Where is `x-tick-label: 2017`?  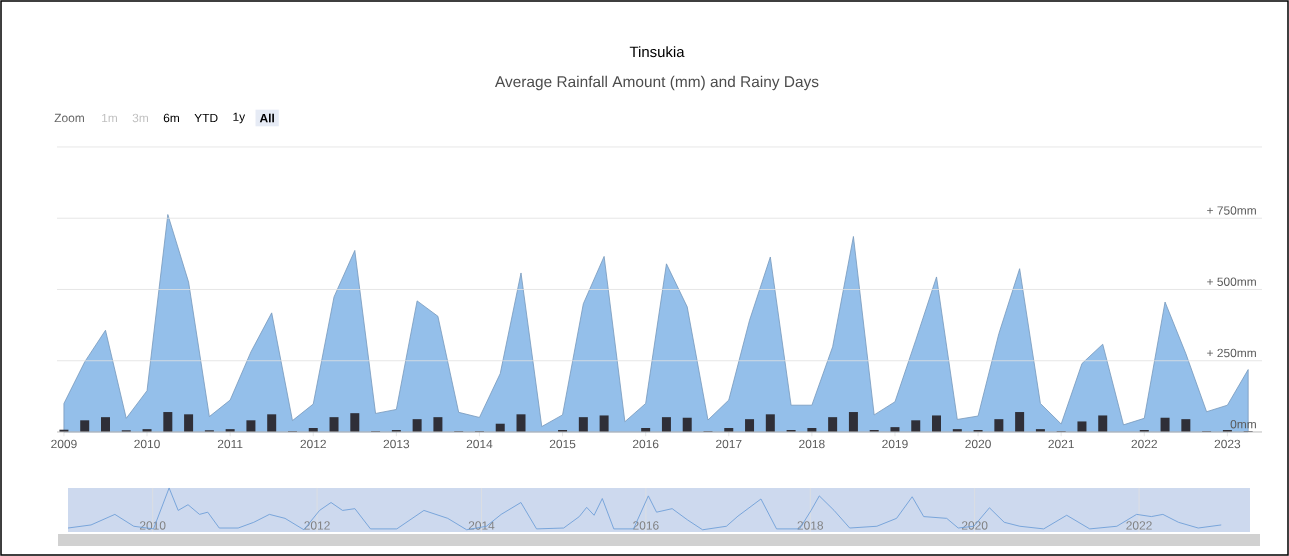 x-tick-label: 2017 is located at coordinates (729, 444).